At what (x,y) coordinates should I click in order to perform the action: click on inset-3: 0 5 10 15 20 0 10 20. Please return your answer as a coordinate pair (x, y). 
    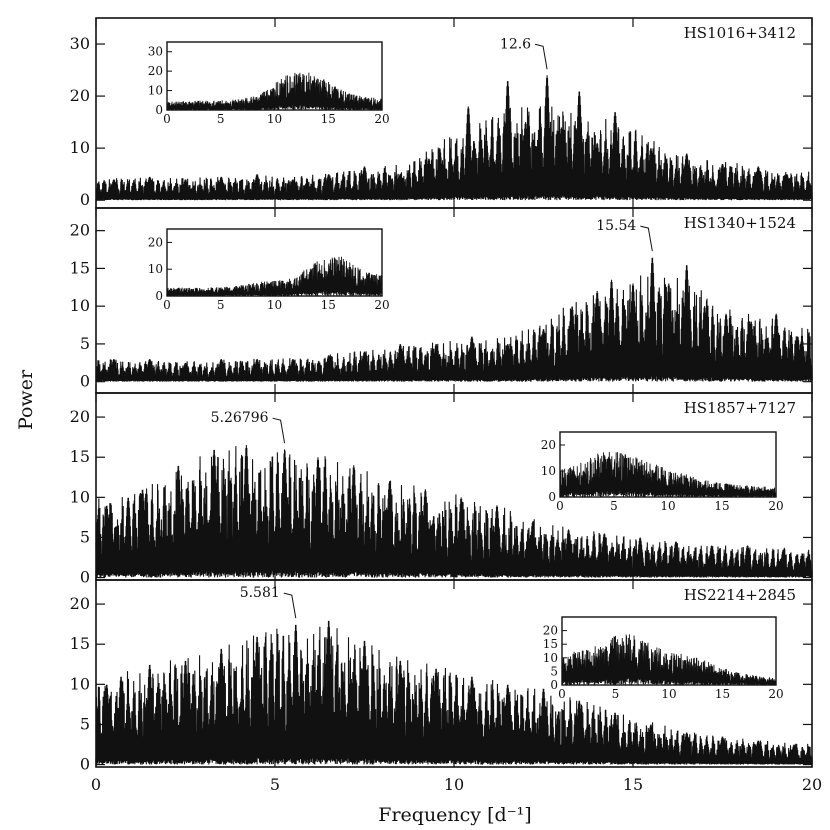
    Looking at the image, I should click on (662, 472).